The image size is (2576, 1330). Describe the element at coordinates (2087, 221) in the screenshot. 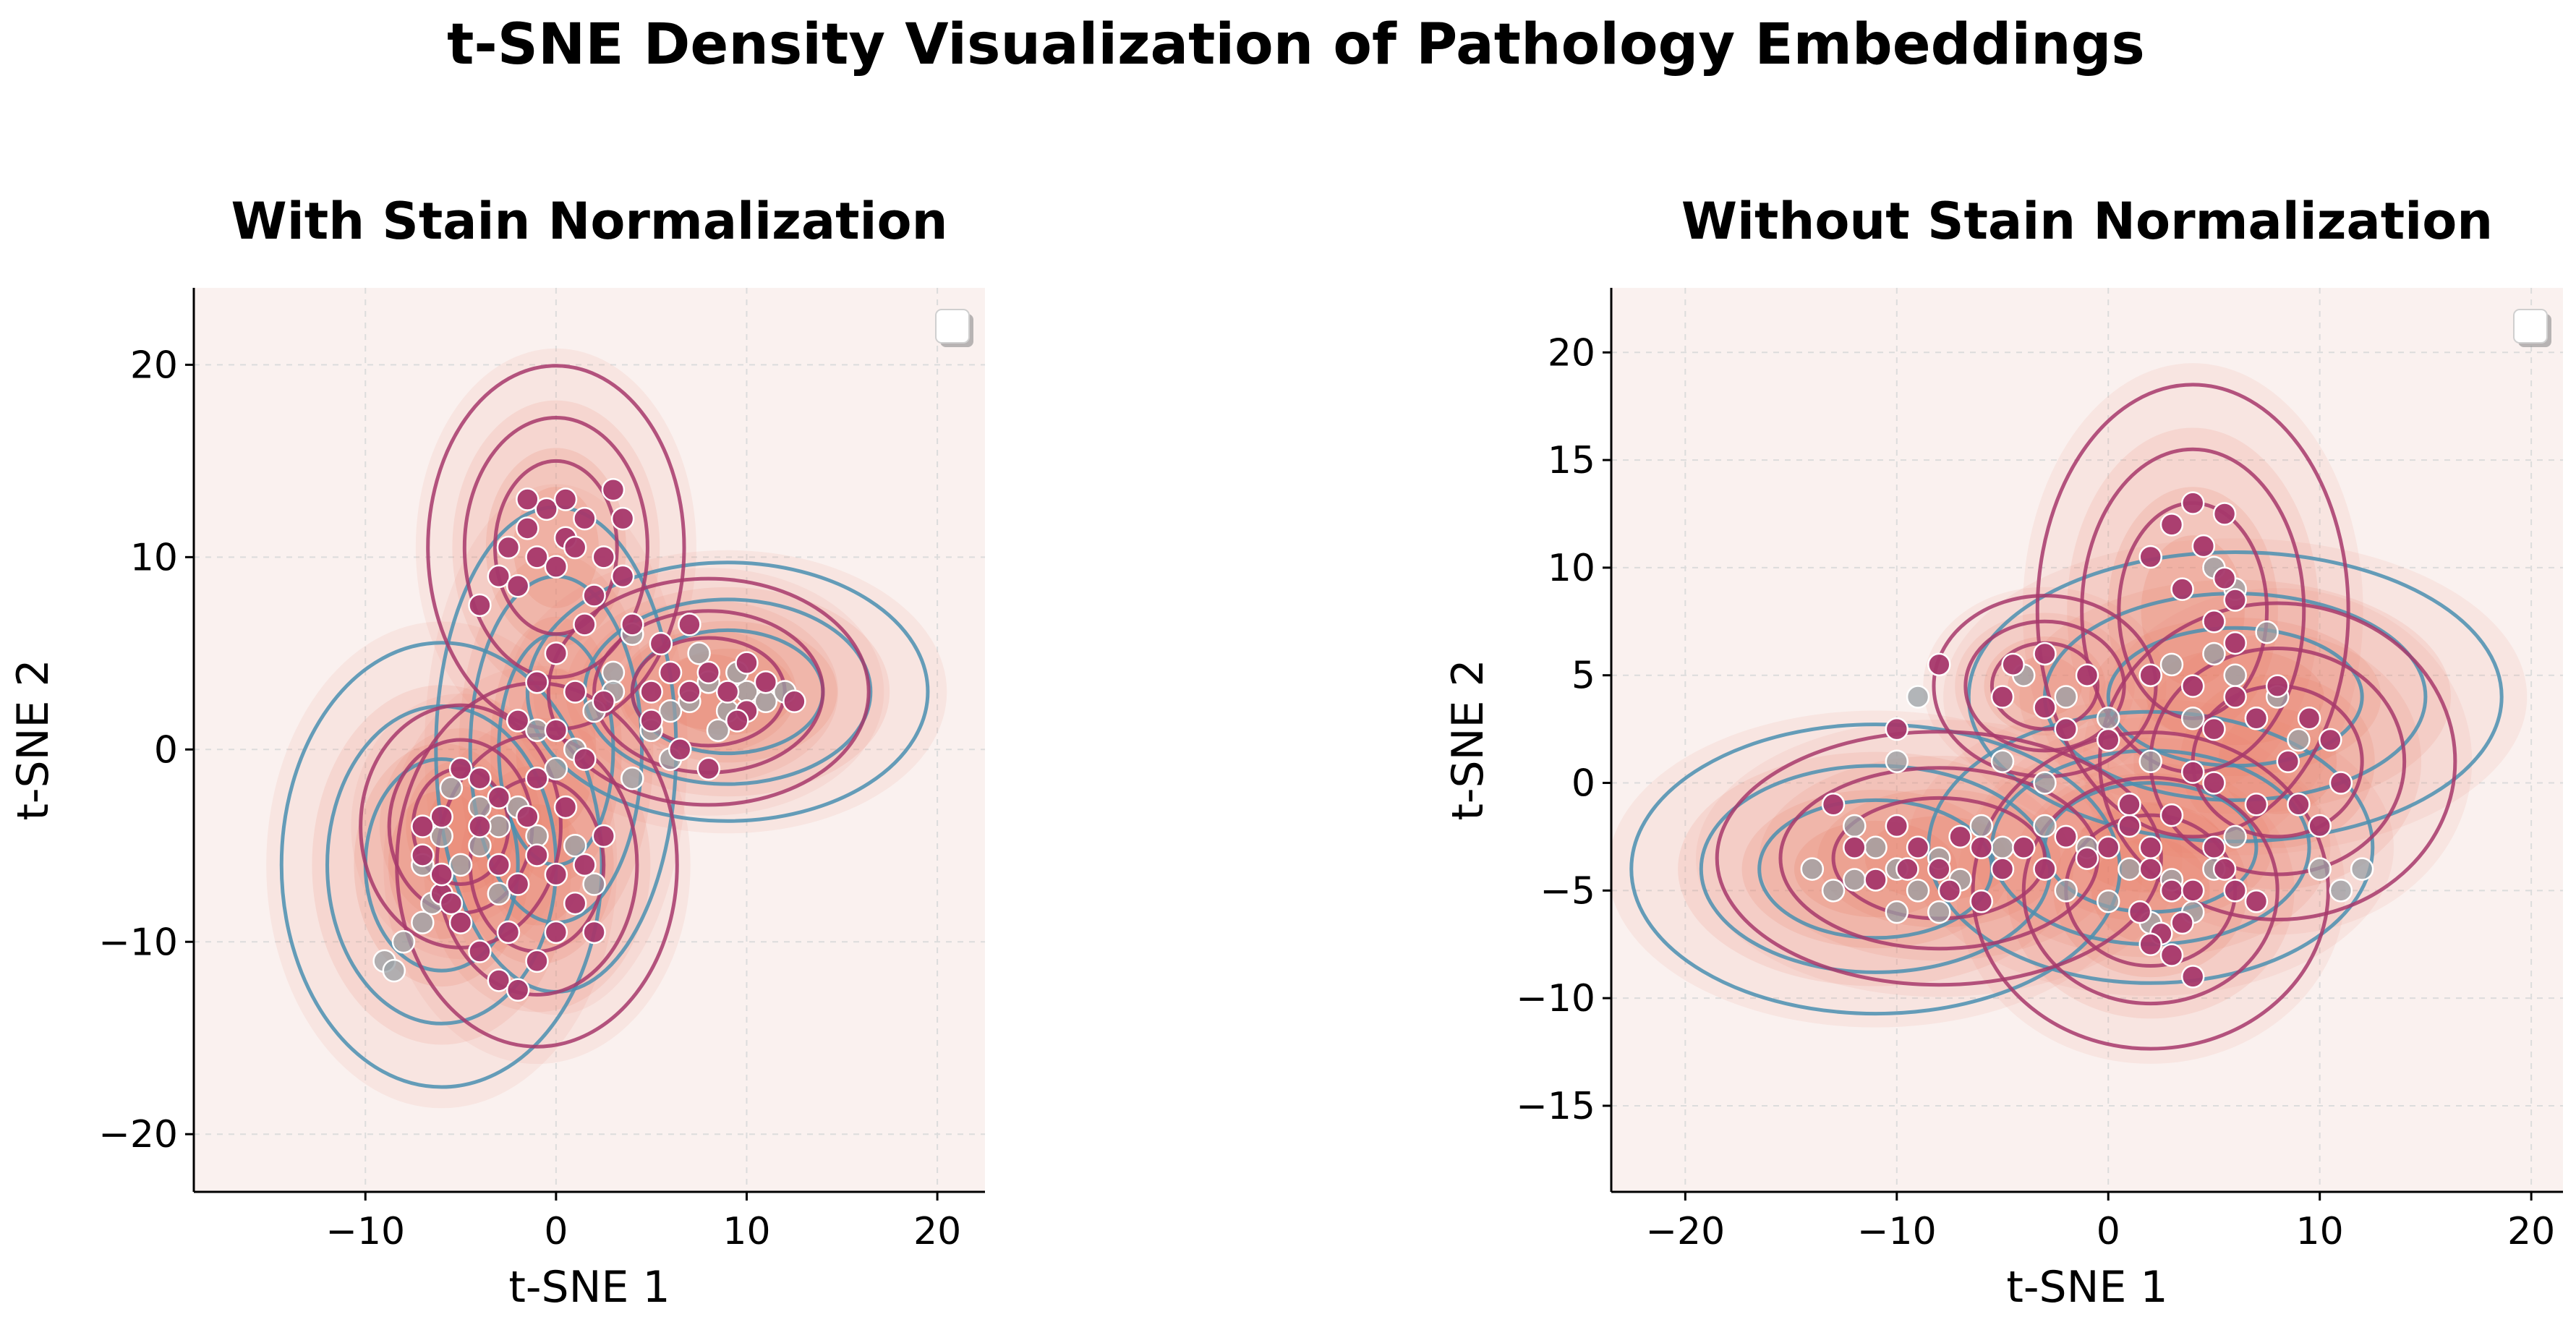

I see `panel-title: Without Stain Normalization` at that location.